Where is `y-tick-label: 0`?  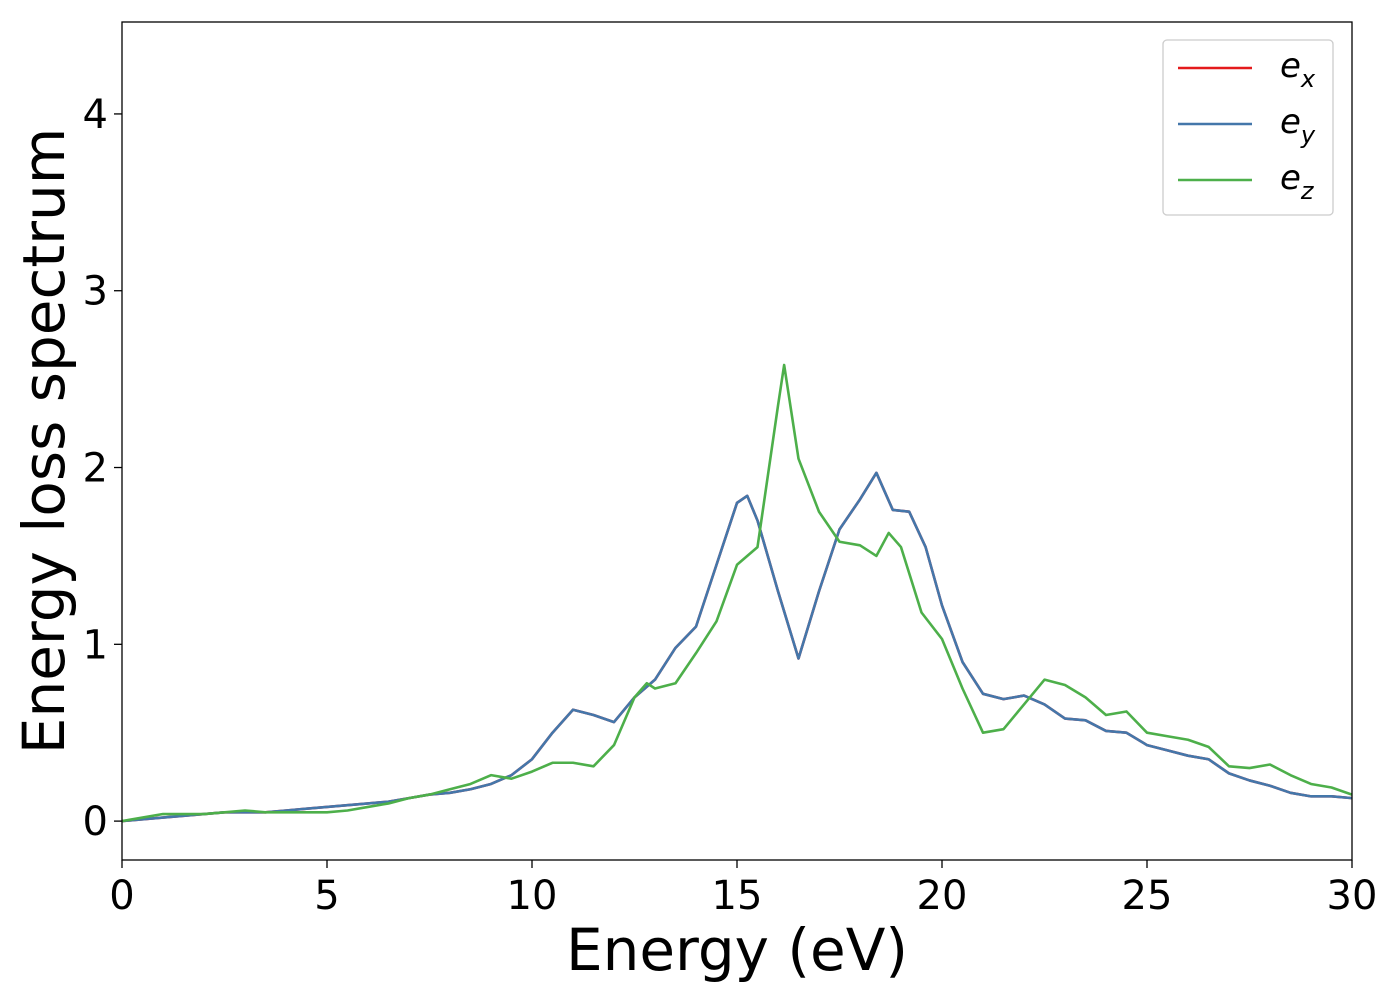
y-tick-label: 0 is located at coordinates (95, 822).